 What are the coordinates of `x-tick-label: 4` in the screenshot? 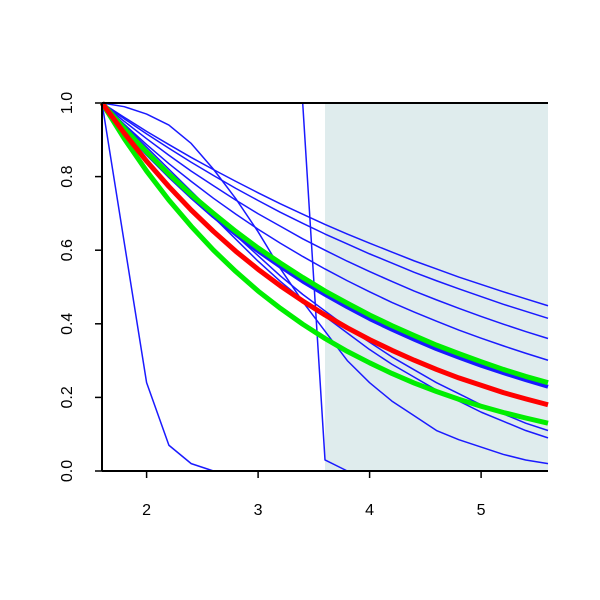 It's located at (369, 510).